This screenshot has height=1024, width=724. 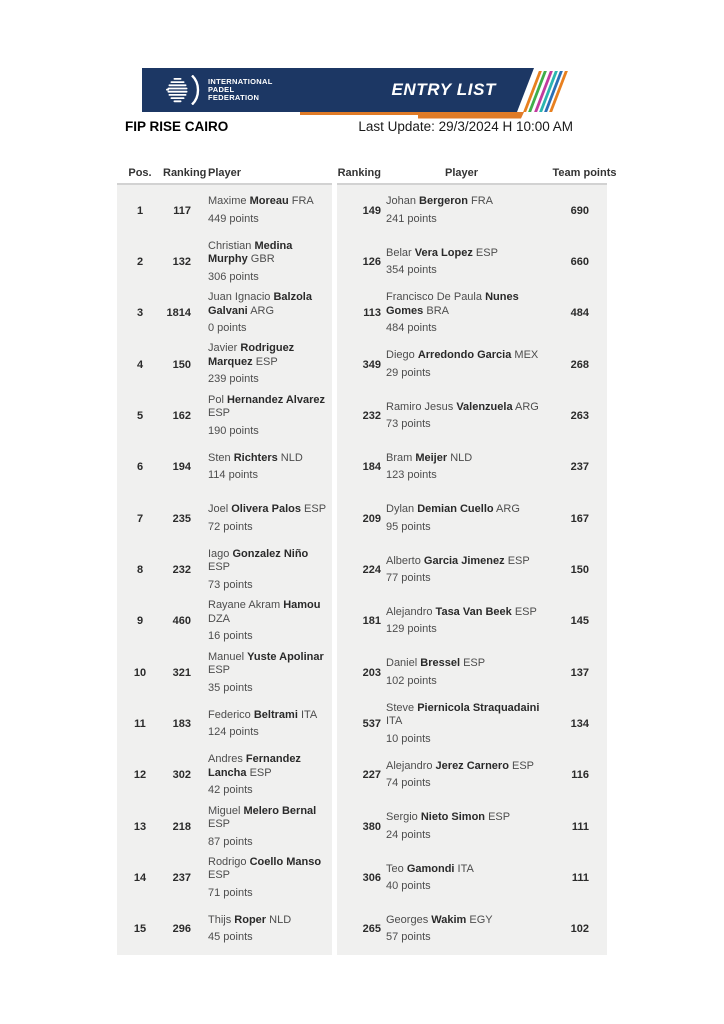 What do you see at coordinates (233, 379) in the screenshot?
I see `player-points: 239 points` at bounding box center [233, 379].